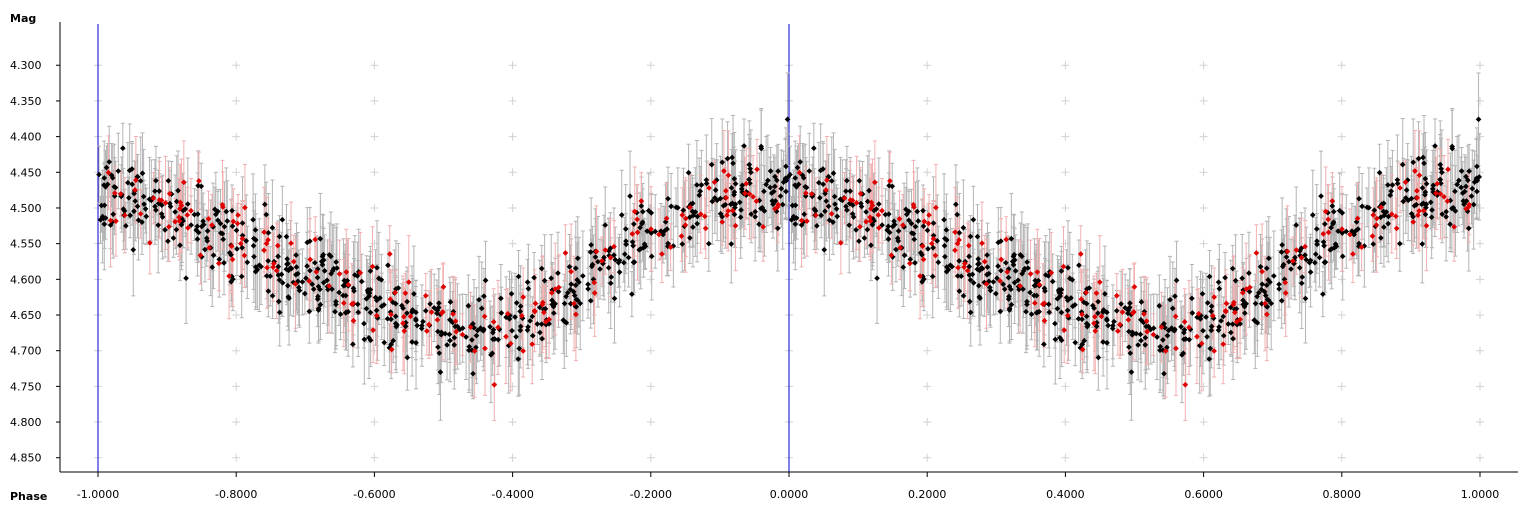  What do you see at coordinates (26, 65) in the screenshot?
I see `y-tick-label: 4.300` at bounding box center [26, 65].